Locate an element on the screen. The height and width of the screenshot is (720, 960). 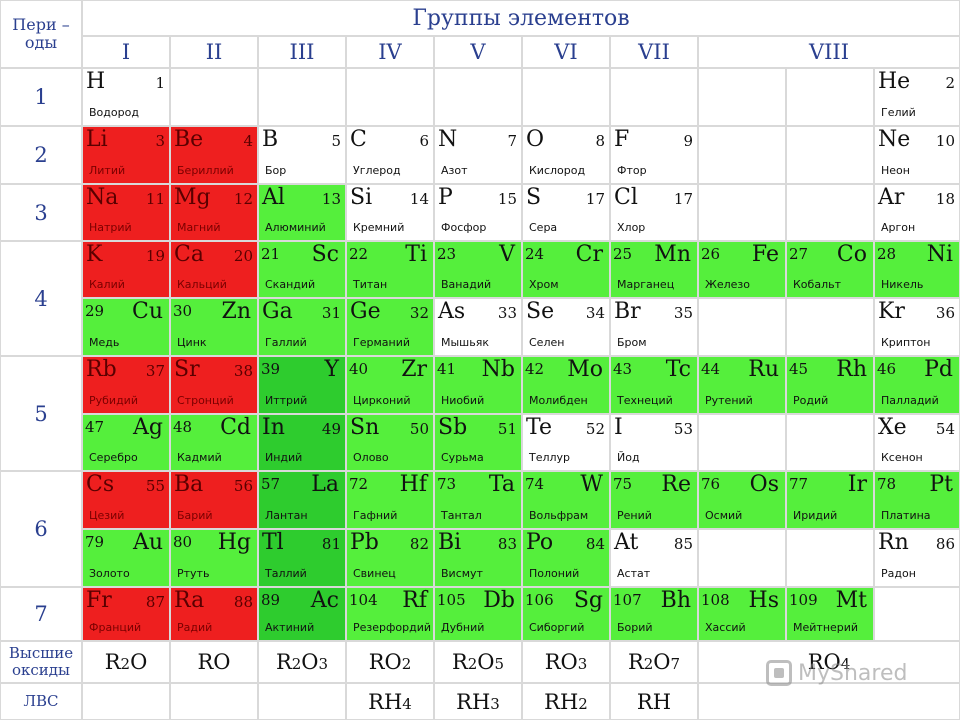
element-symbol: Os is located at coordinates (764, 484).